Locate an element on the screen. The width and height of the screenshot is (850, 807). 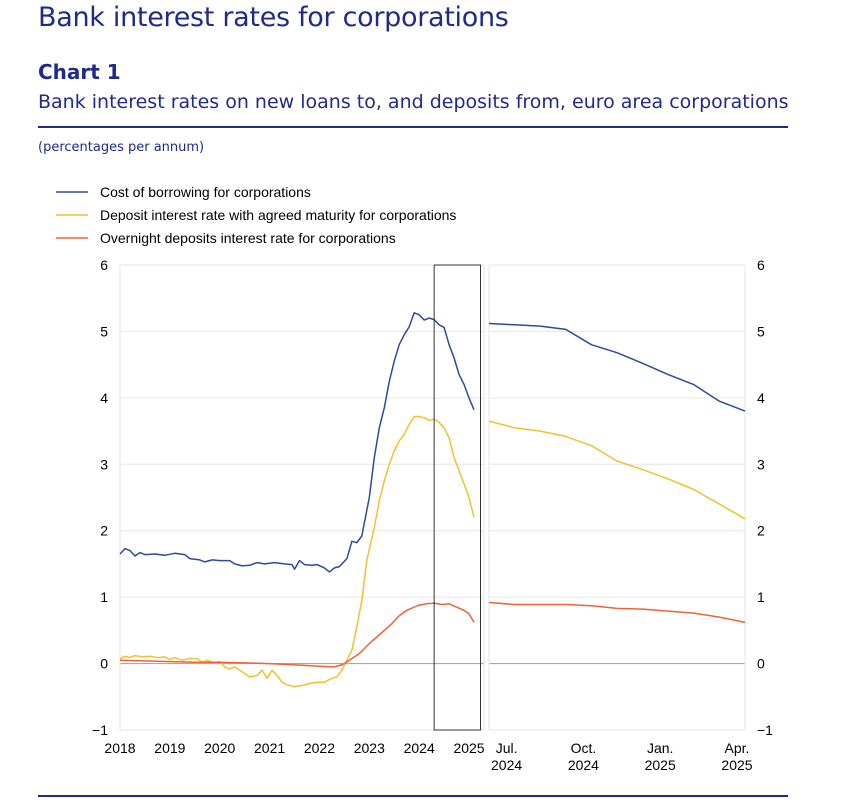
x-tick-label-left: 2019 is located at coordinates (169, 748).